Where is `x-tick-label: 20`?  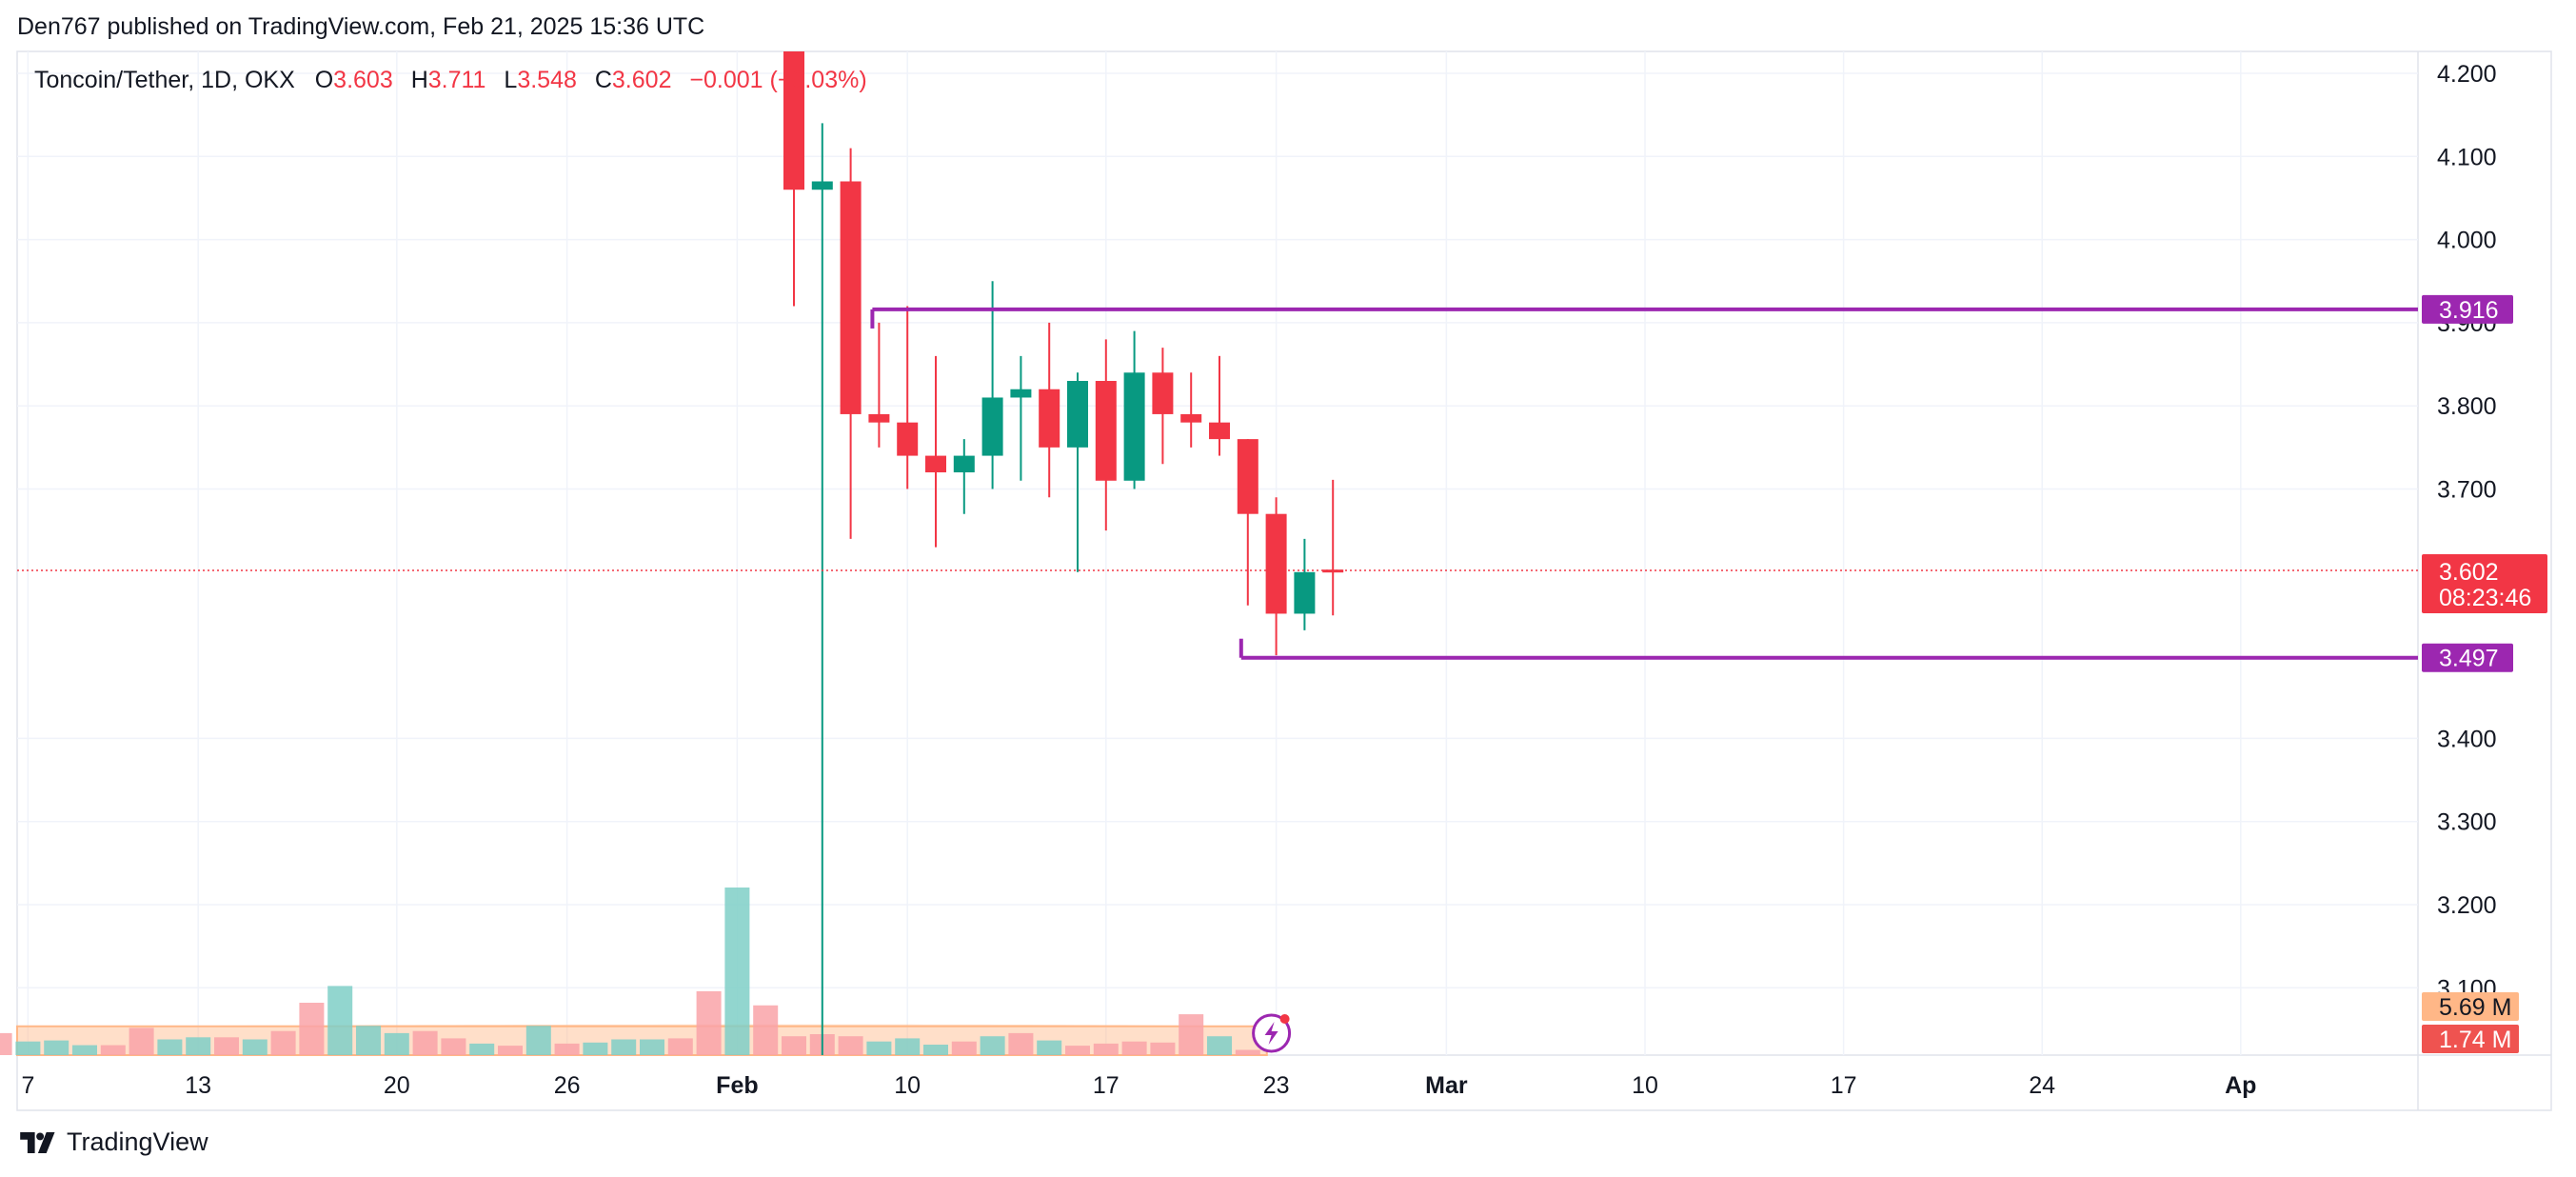
x-tick-label: 20 is located at coordinates (397, 1085).